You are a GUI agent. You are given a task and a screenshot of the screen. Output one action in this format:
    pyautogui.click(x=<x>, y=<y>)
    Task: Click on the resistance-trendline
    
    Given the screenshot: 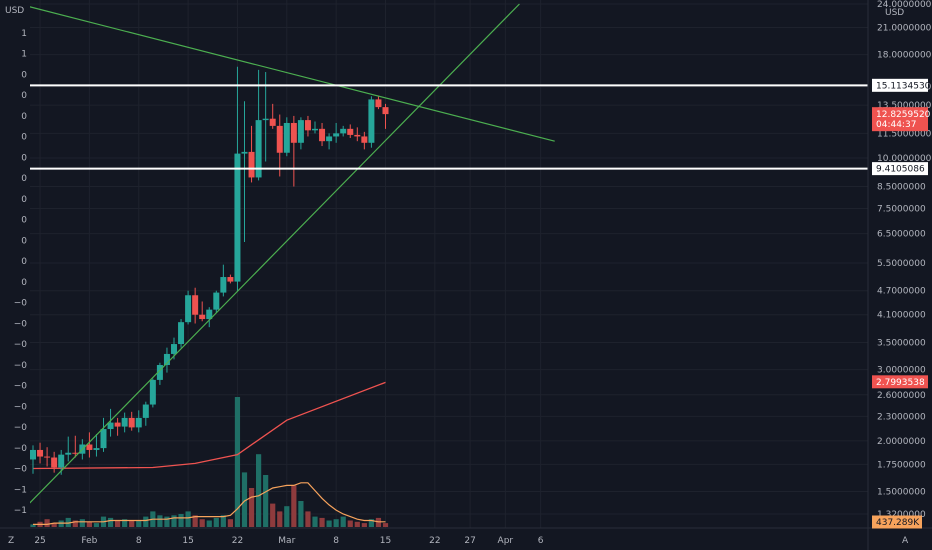 What is the action you would take?
    pyautogui.click(x=286, y=72)
    